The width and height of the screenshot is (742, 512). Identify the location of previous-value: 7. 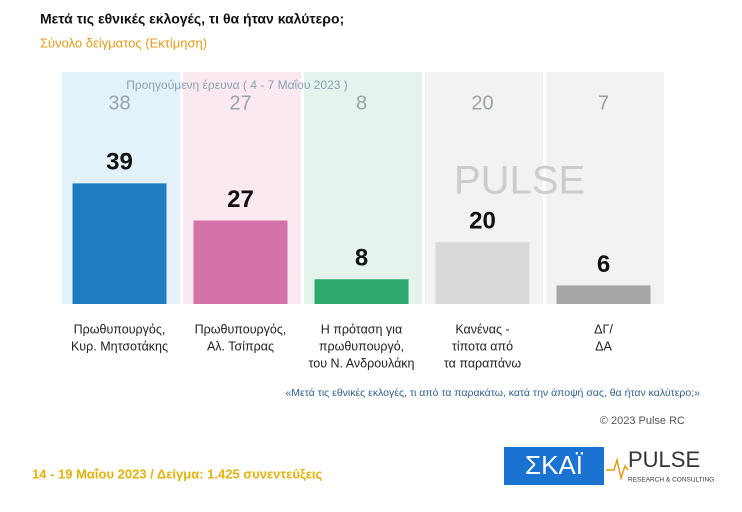
(603, 103).